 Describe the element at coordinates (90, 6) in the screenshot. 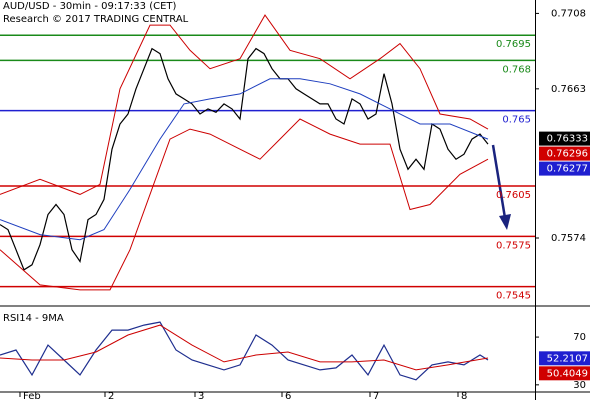

I see `chart-title: AUD/USD - 30min - 09:17:33 (CET)` at that location.